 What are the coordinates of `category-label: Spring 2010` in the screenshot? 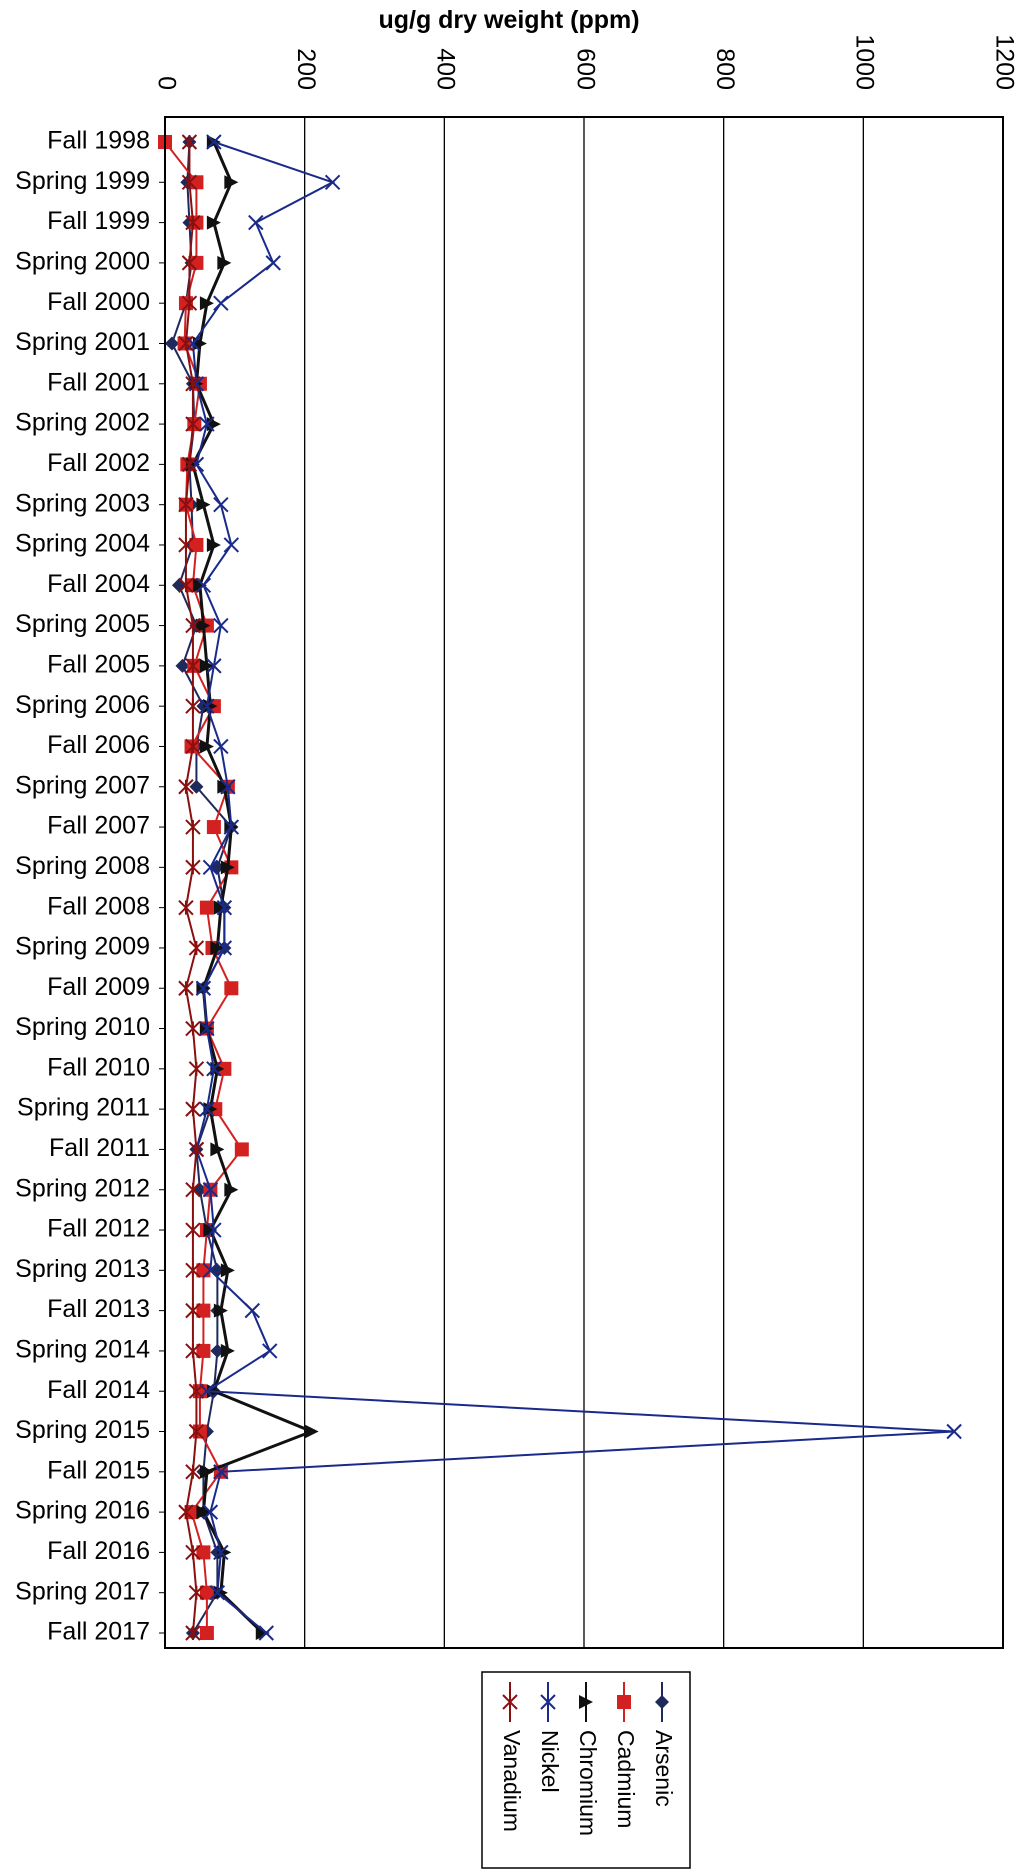 It's located at (82, 1027).